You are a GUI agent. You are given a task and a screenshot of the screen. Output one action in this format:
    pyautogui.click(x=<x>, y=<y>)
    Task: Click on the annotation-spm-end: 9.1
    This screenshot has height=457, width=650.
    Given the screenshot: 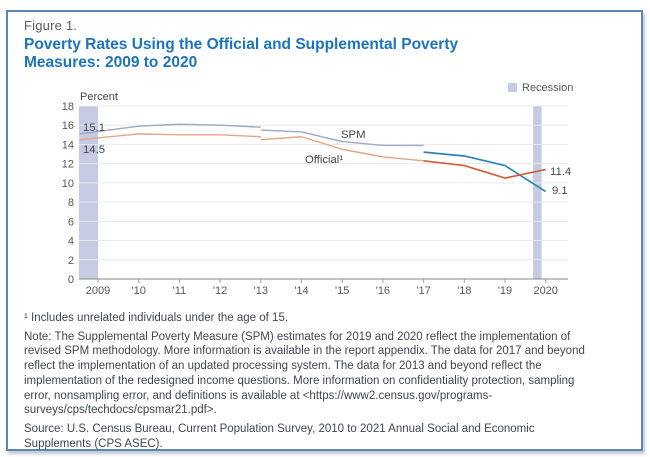 What is the action you would take?
    pyautogui.click(x=560, y=191)
    